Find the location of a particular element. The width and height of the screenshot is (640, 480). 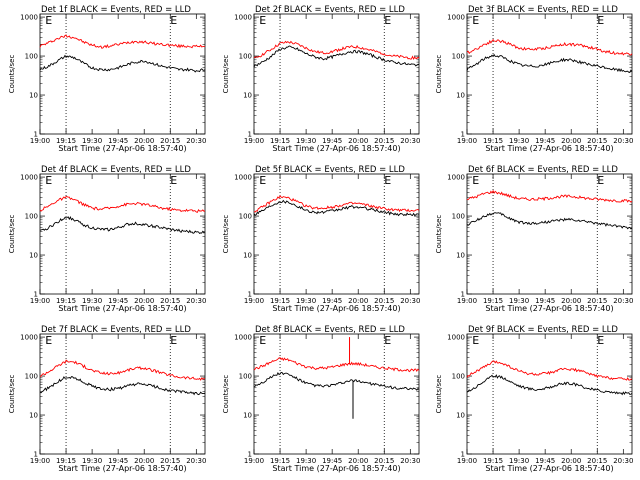

panel-title: Det 8f BLACK = Events, RED = LLD is located at coordinates (330, 330).